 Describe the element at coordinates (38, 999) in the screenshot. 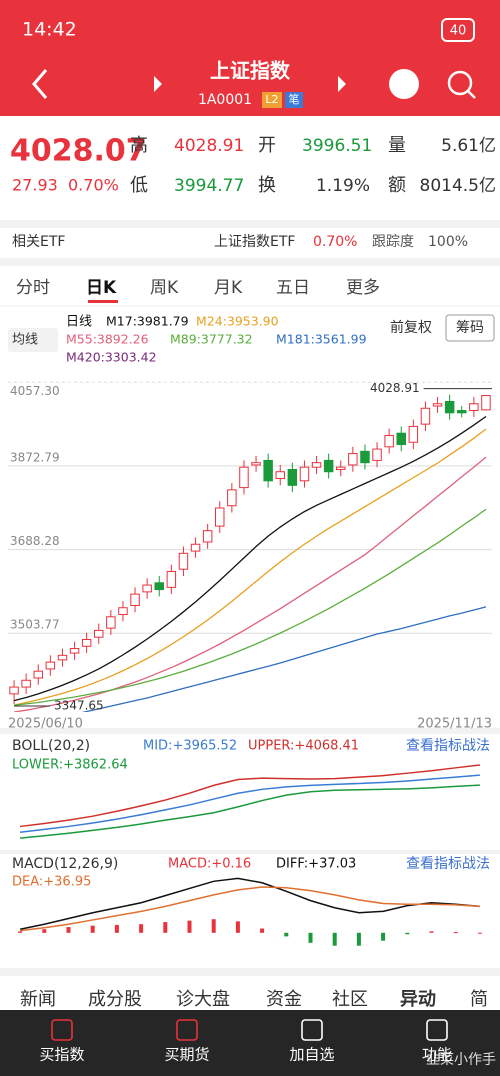

I see `bottom-tab: 新闻` at that location.